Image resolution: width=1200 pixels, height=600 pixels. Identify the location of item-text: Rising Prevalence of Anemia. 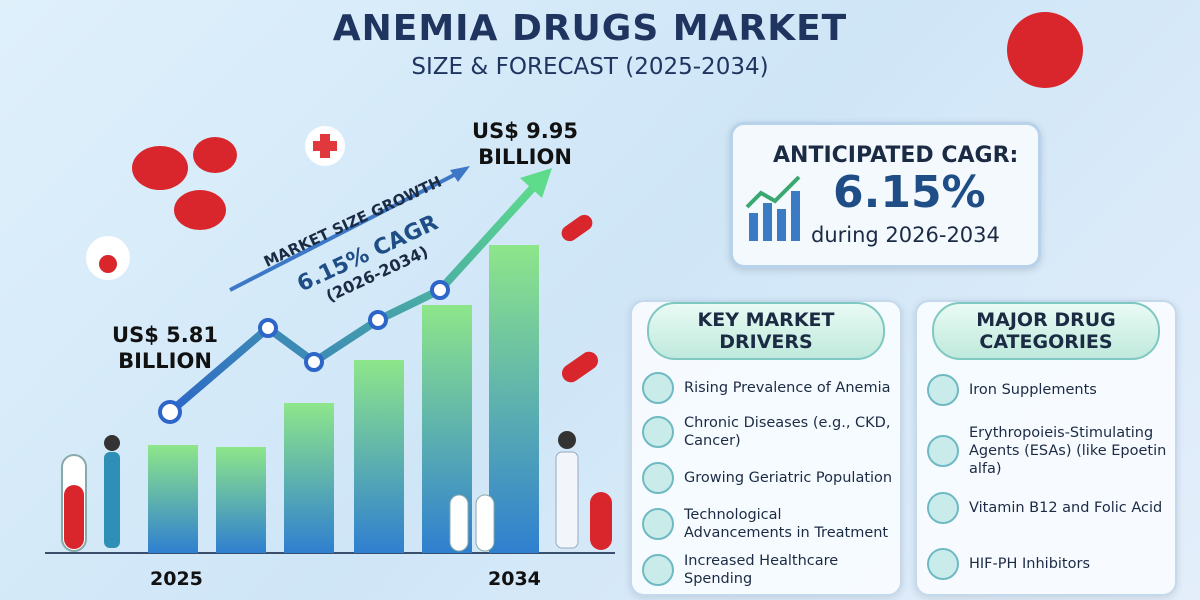
(787, 388).